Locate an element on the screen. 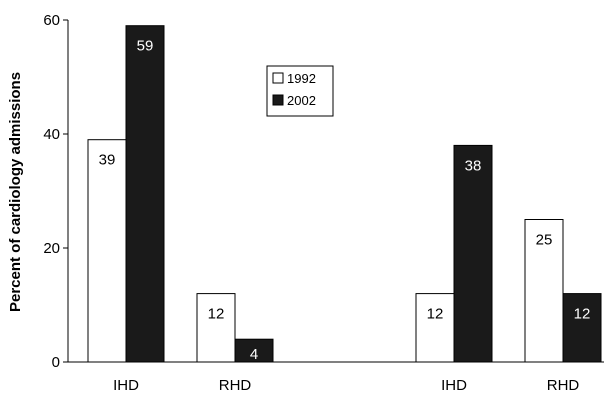 The image size is (613, 401). y-tick-label: 60 is located at coordinates (51, 20).